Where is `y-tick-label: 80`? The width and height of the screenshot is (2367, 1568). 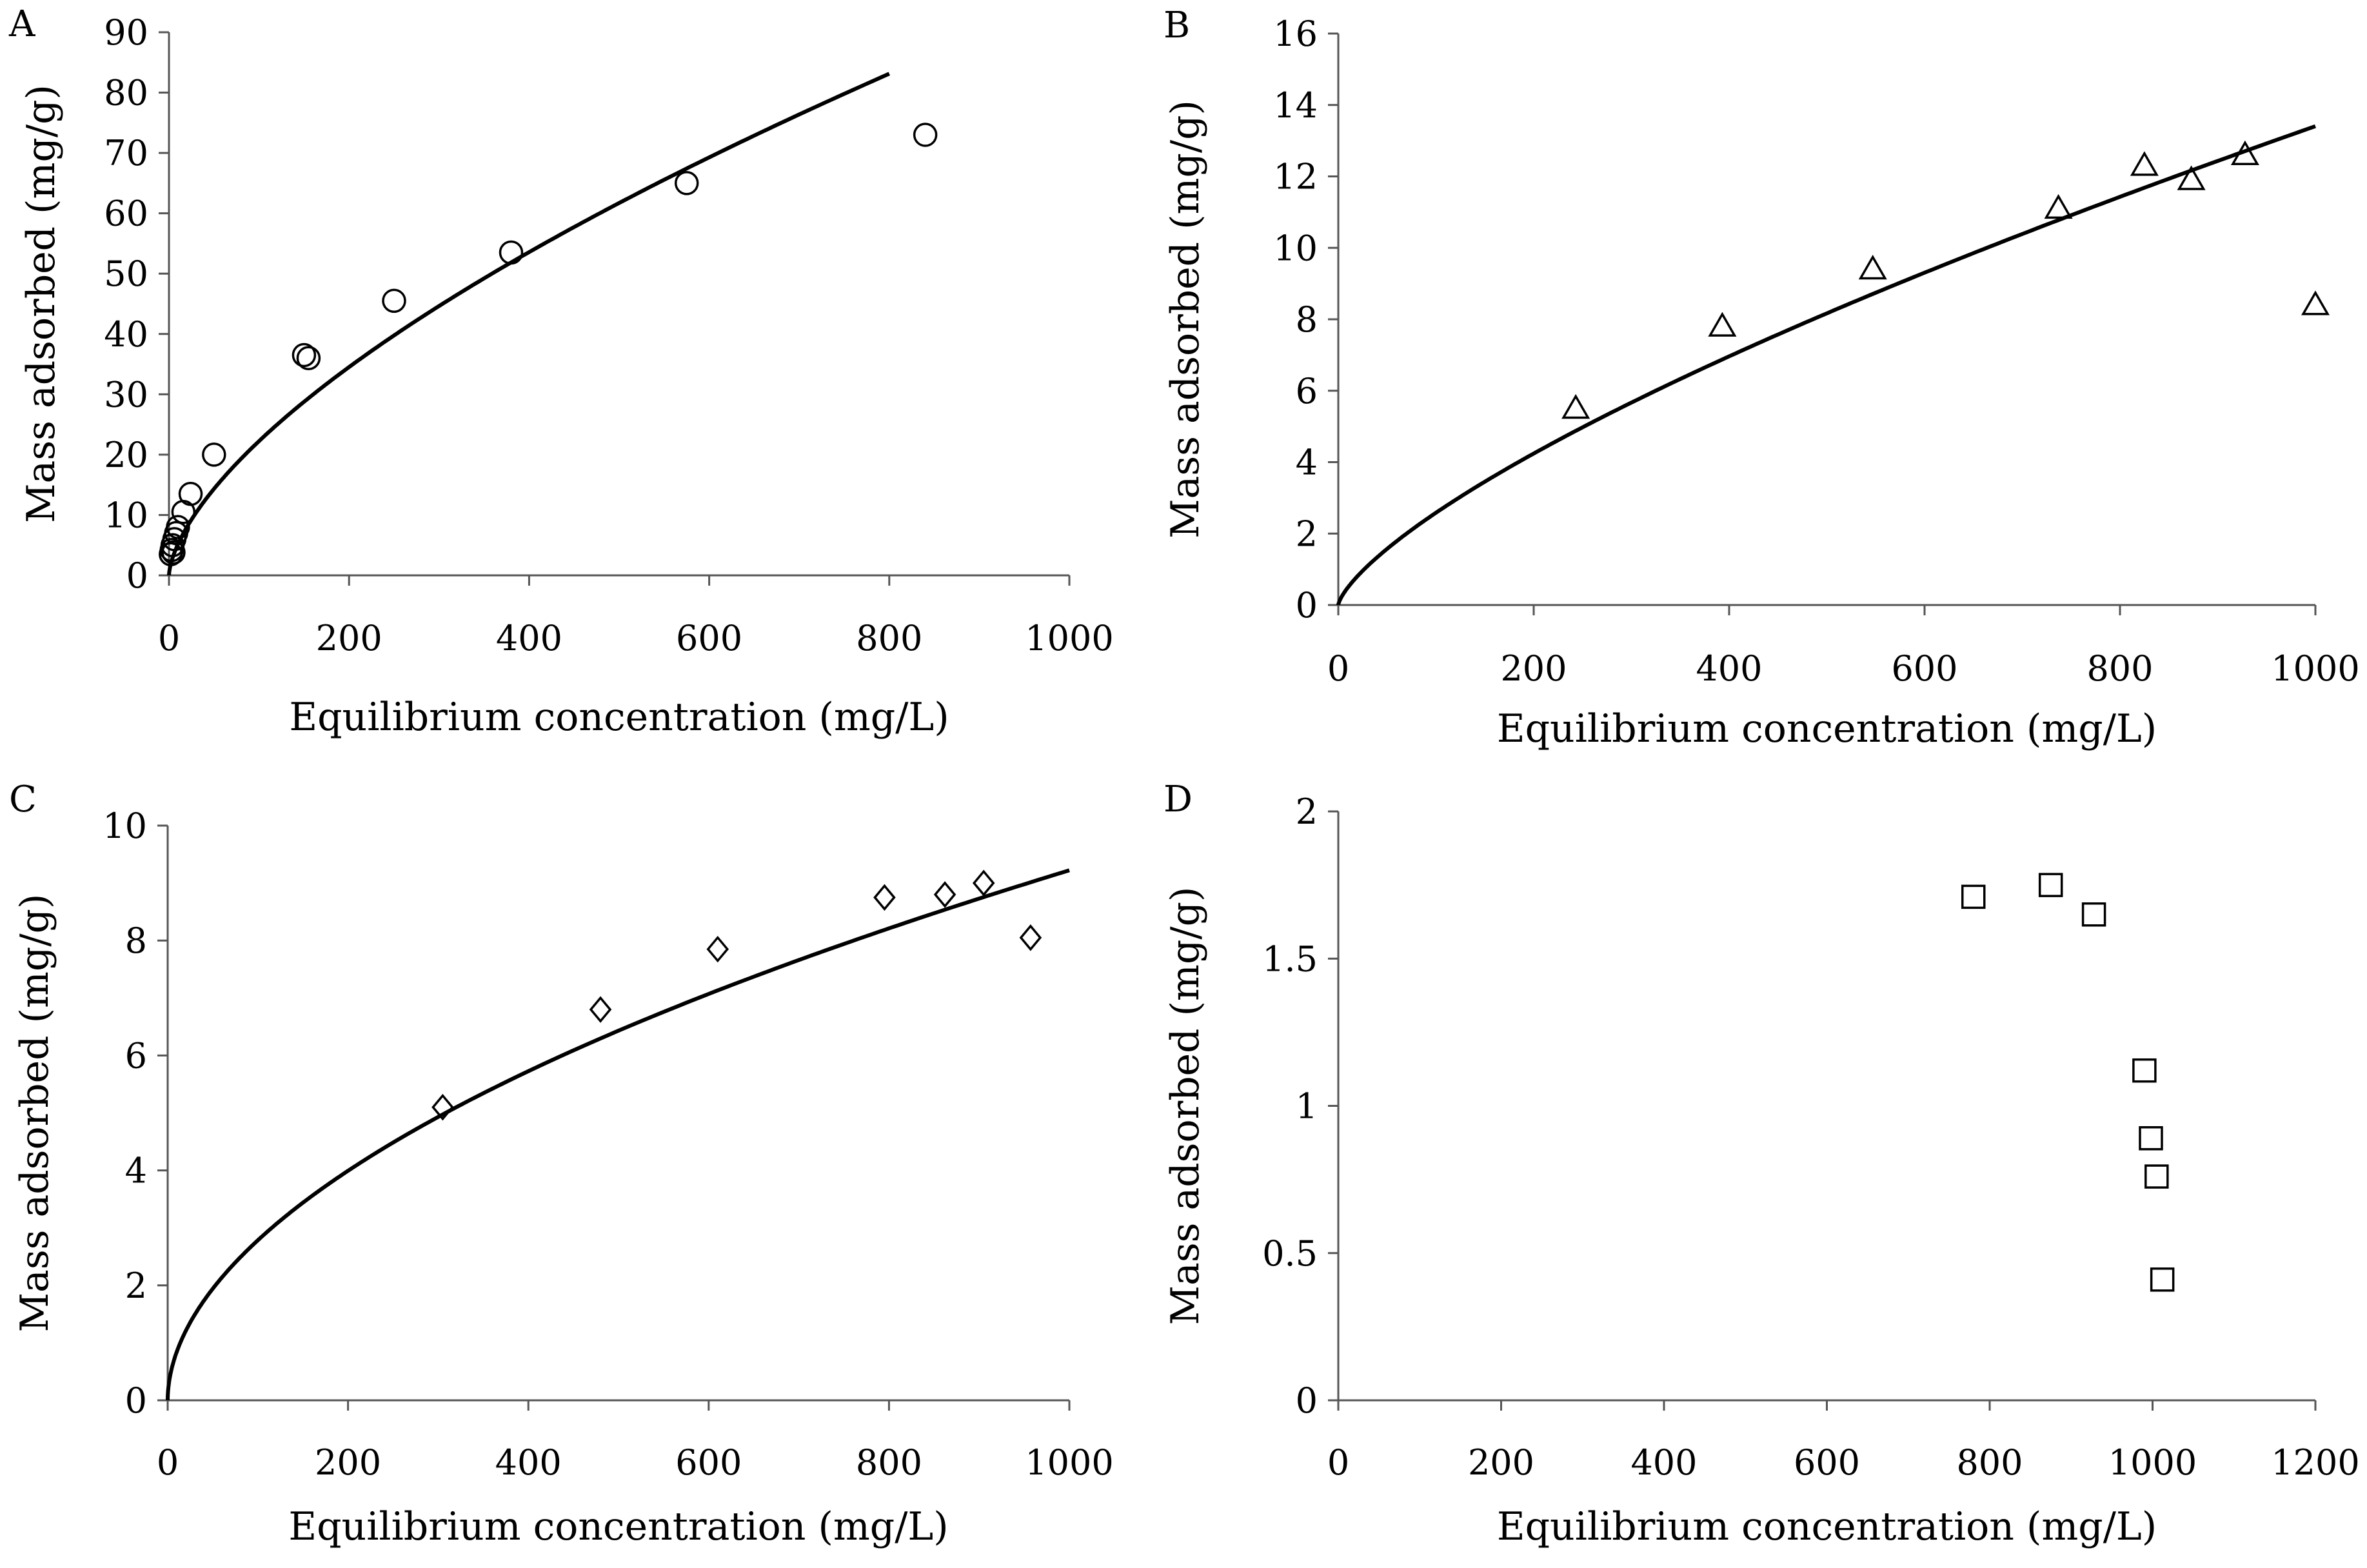
y-tick-label: 80 is located at coordinates (126, 93).